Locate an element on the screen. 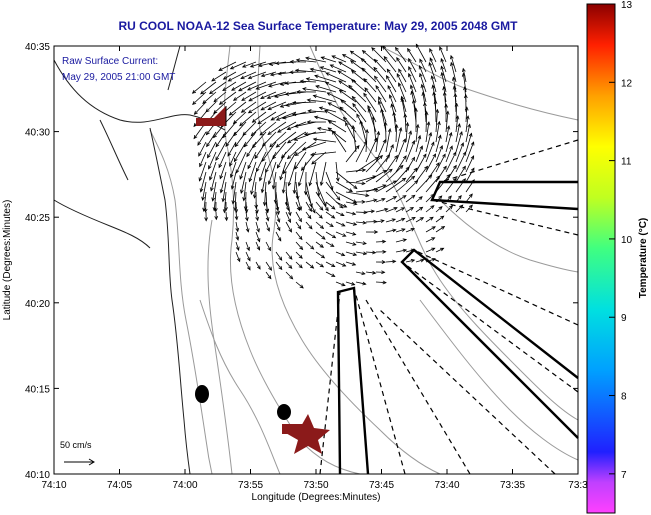 Image resolution: width=651 pixels, height=515 pixels. scale-label: 50 cm/s is located at coordinates (76, 445).